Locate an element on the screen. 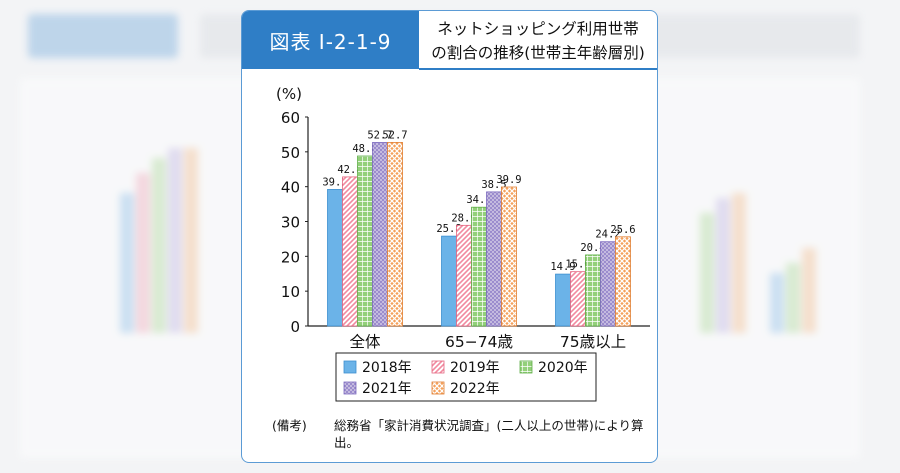  note-label: (備考) is located at coordinates (289, 425).